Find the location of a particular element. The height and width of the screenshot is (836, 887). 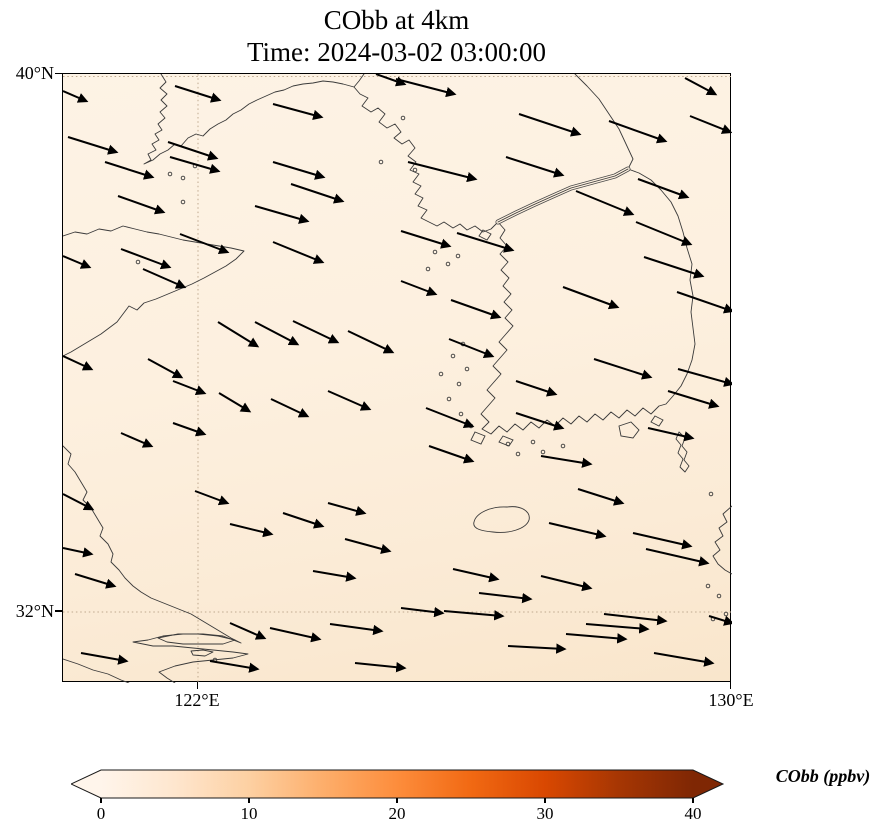

coastline-nk-west is located at coordinates (426, 159).